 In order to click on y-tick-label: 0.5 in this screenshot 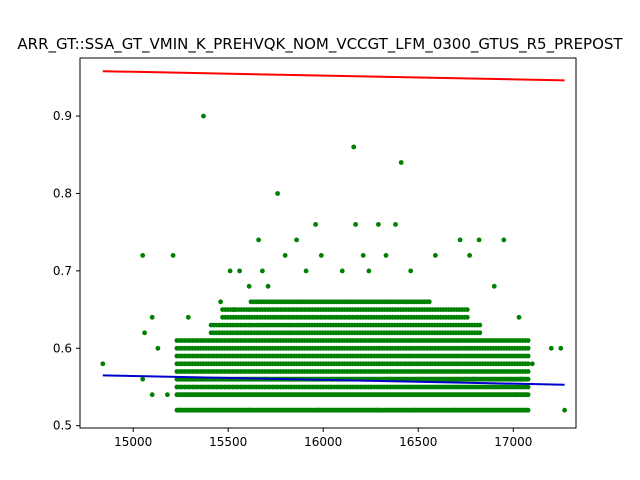, I will do `click(62, 426)`.